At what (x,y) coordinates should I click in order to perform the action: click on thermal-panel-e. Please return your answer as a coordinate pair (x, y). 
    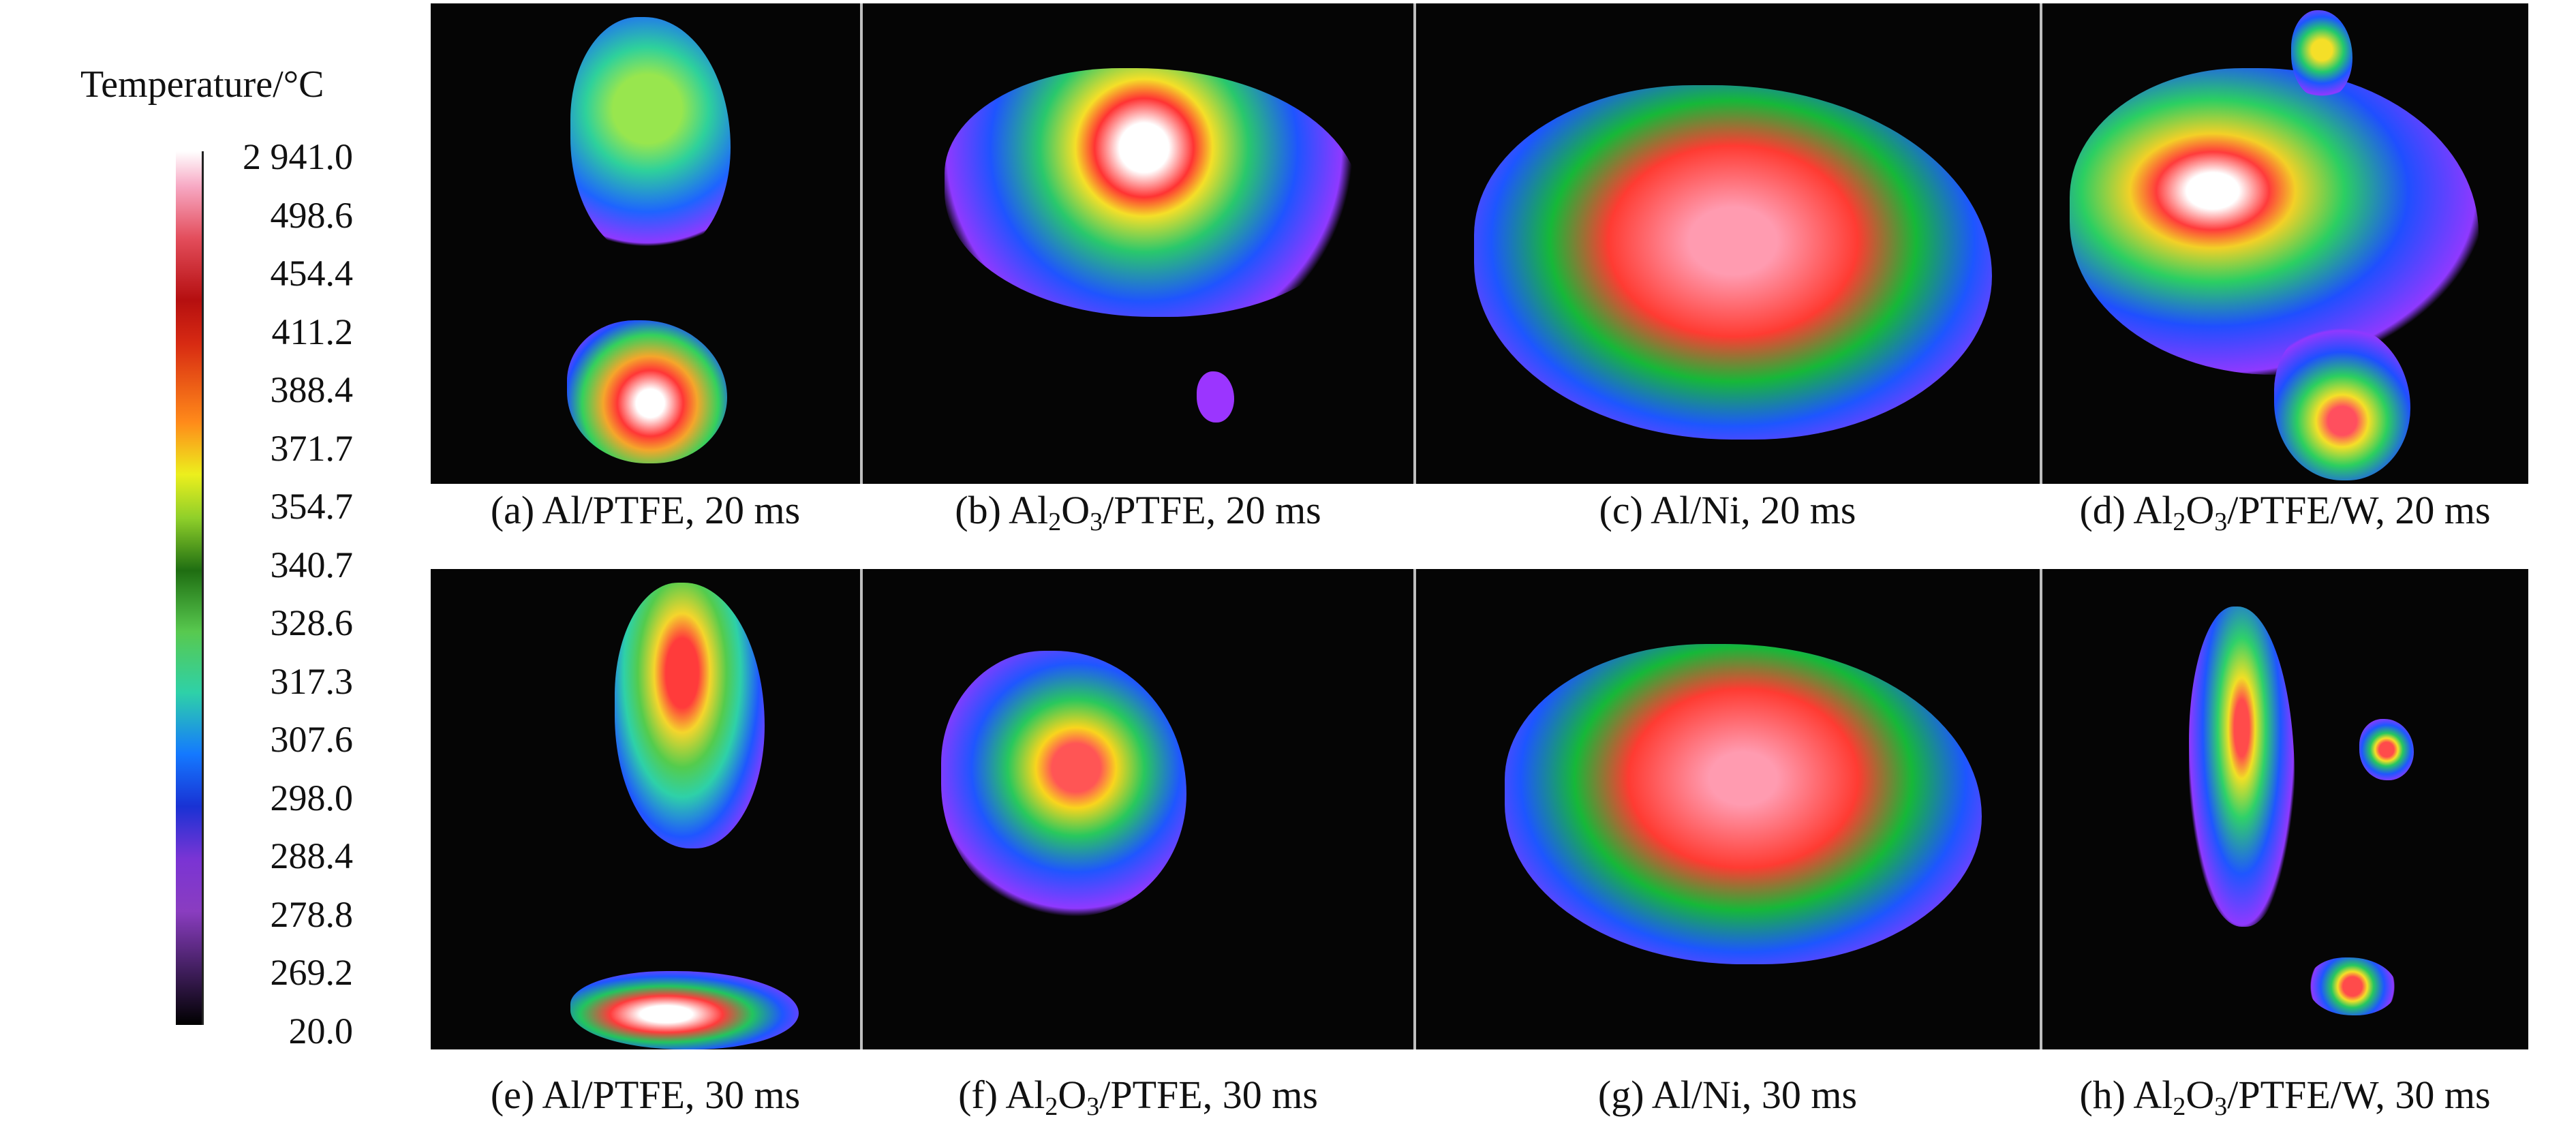
    Looking at the image, I should click on (645, 809).